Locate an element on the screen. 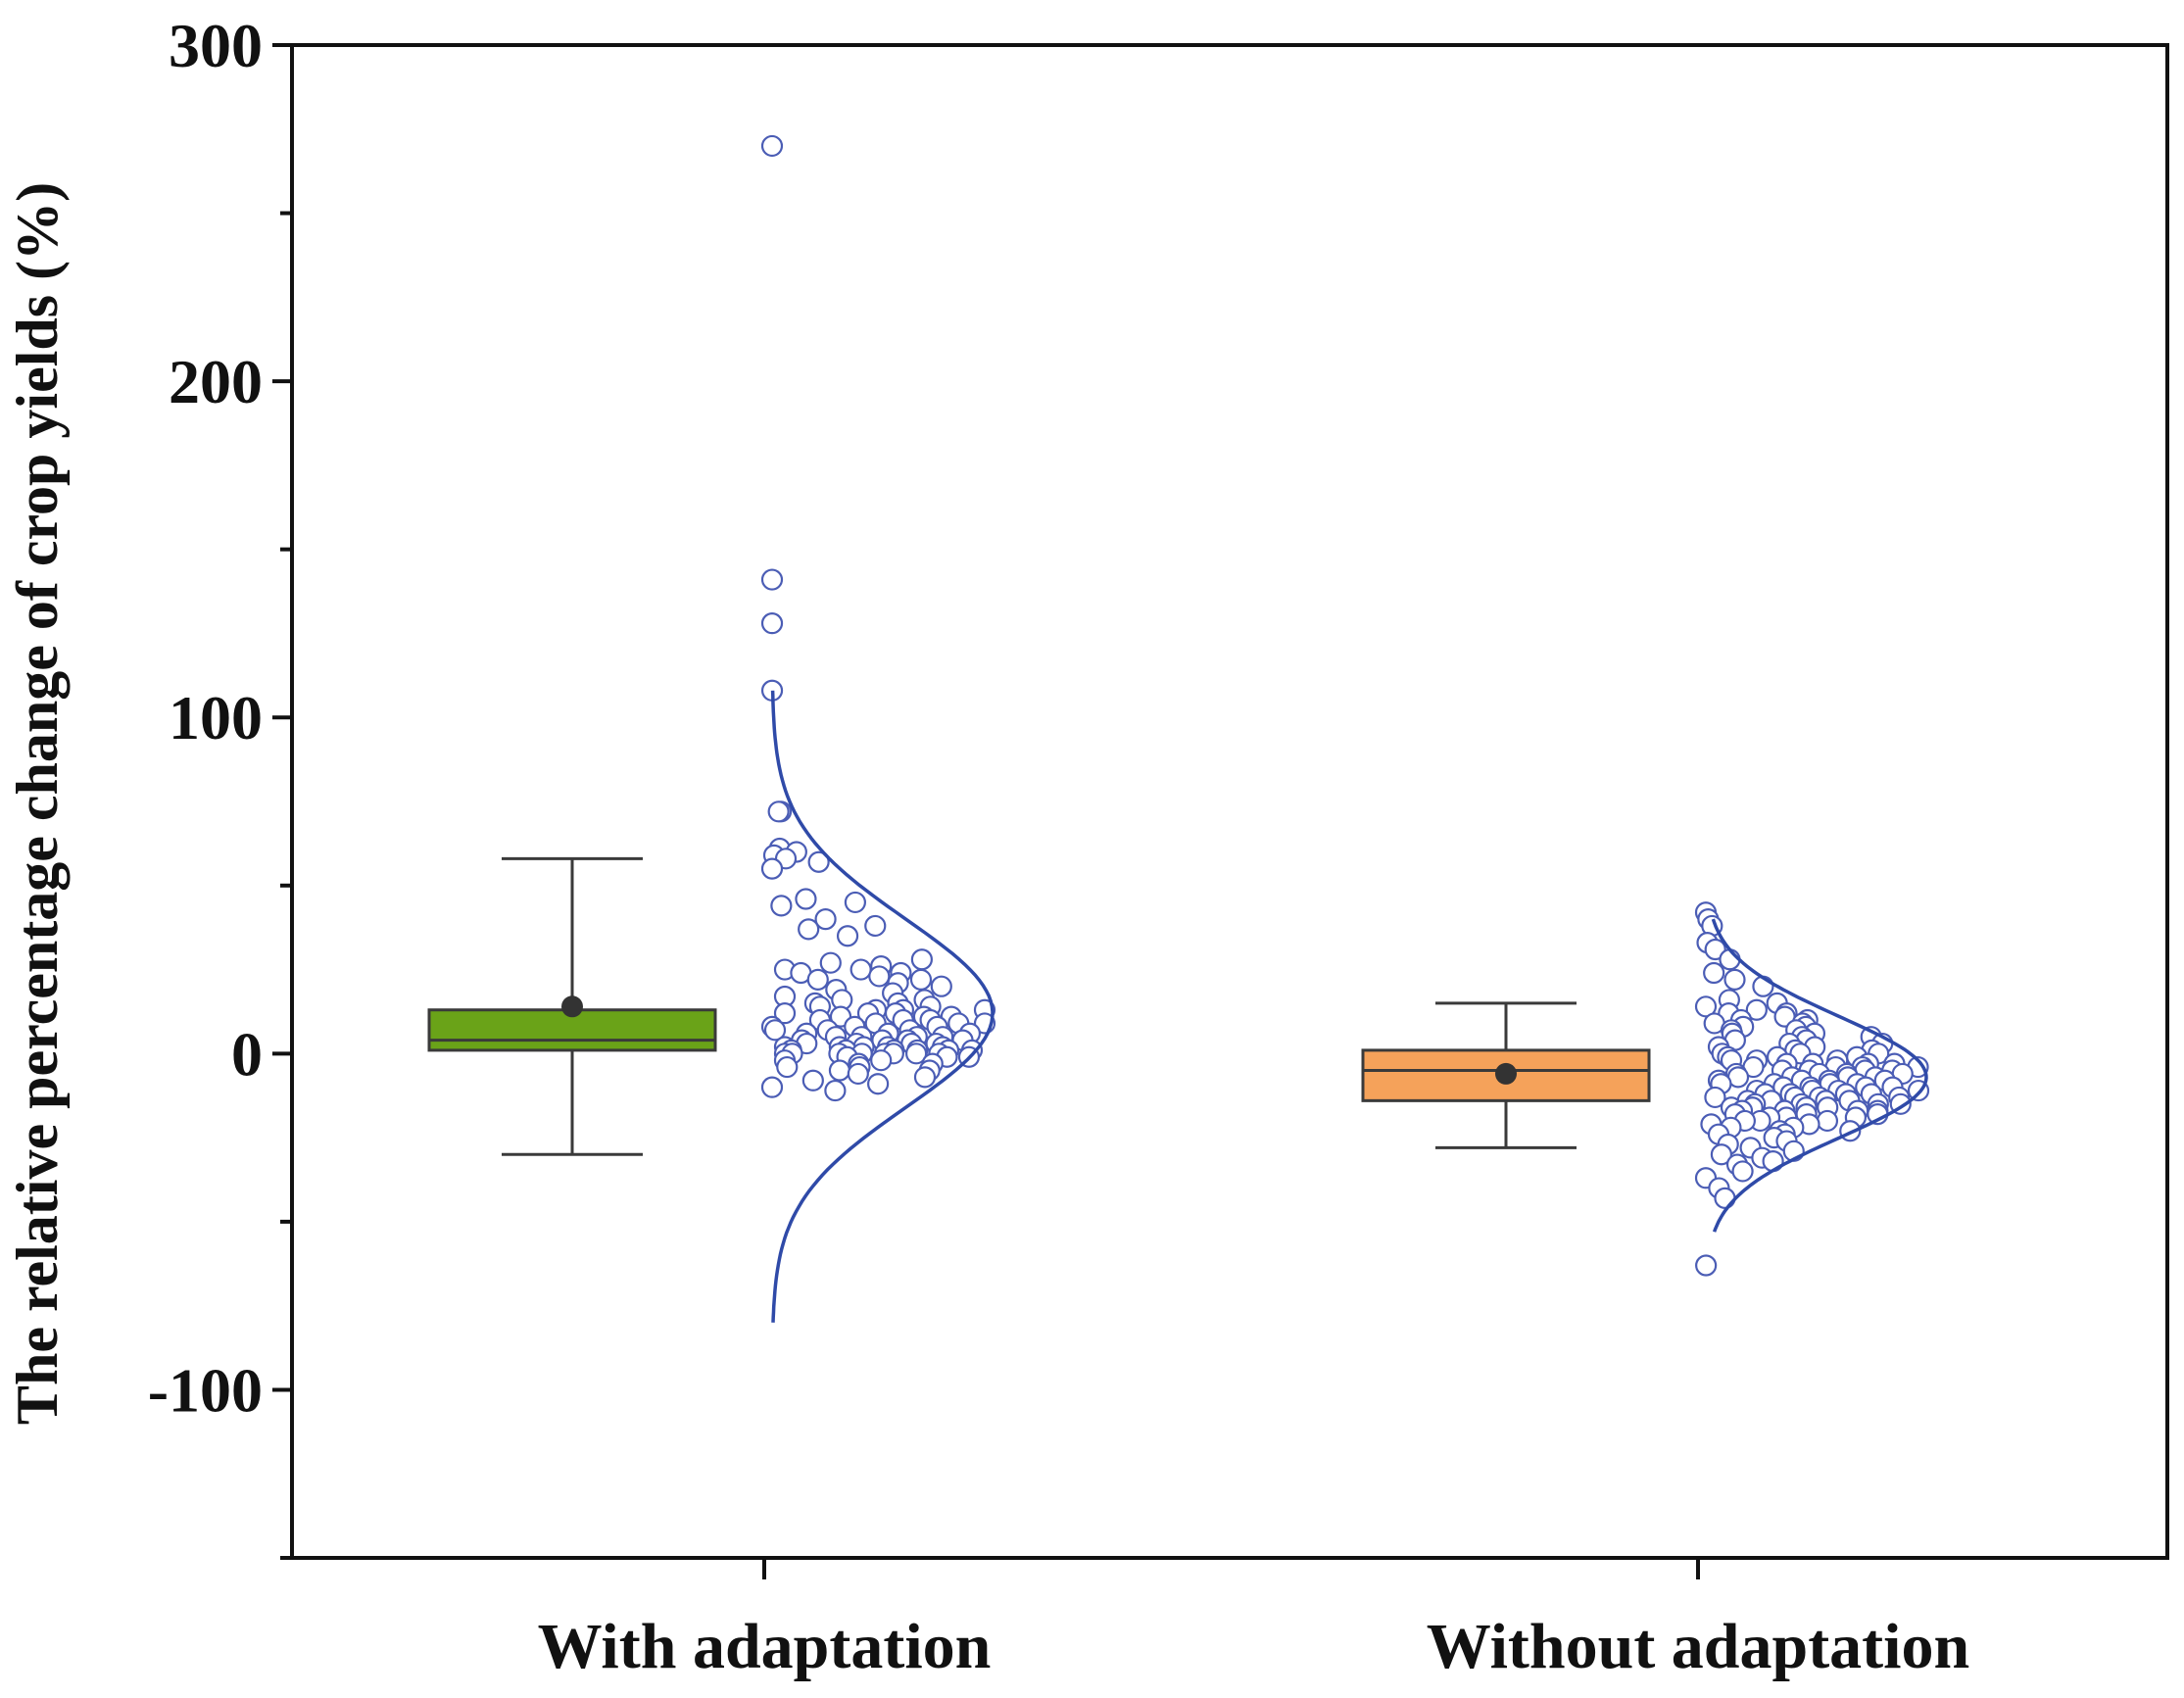 The height and width of the screenshot is (1698, 2184). x-category-label: With adaptation is located at coordinates (765, 1646).